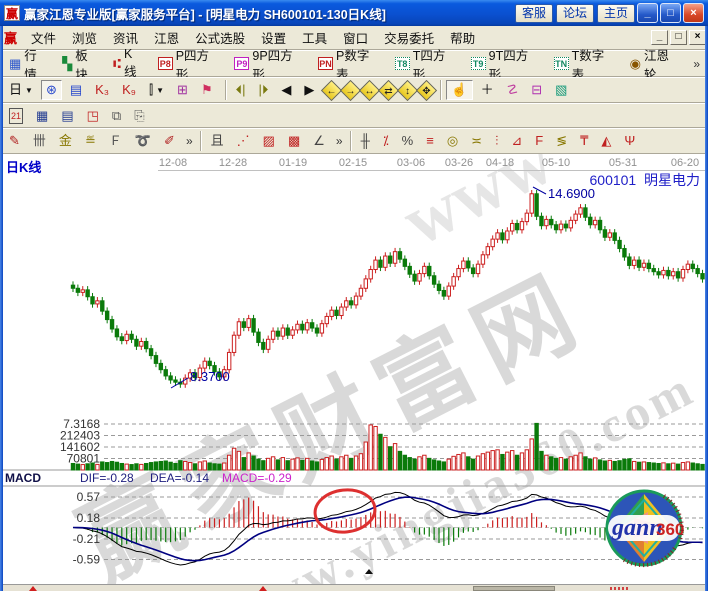  I want to click on signal-arrow-icon, so click(33, 588).